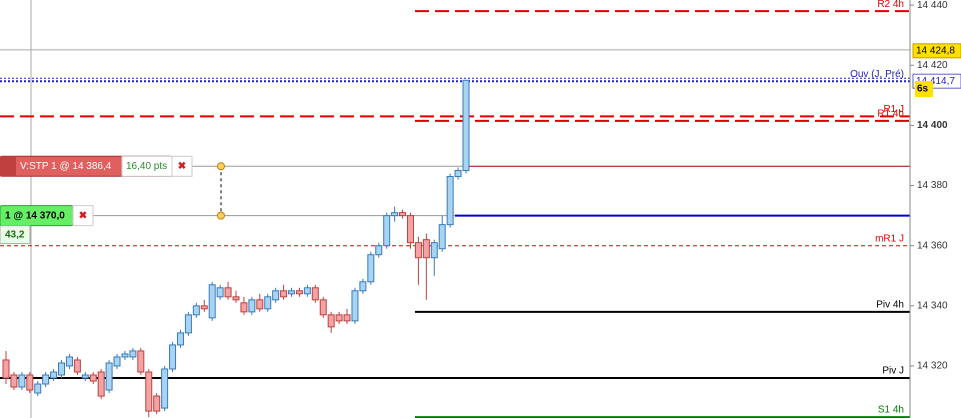 The width and height of the screenshot is (961, 418). I want to click on level-label: R1 4h, so click(890, 114).